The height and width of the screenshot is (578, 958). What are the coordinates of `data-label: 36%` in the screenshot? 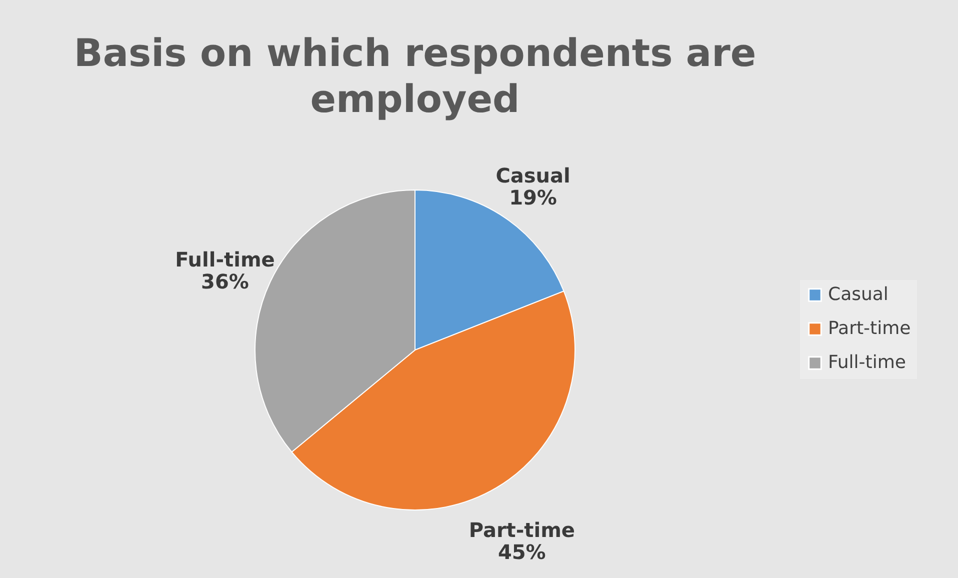 It's located at (225, 282).